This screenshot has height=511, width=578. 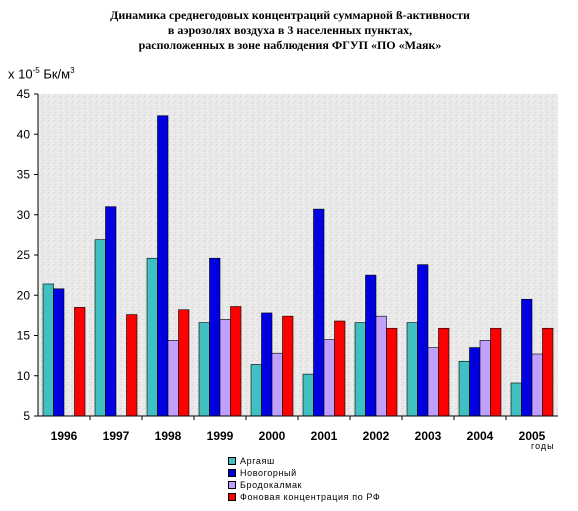 What do you see at coordinates (272, 436) in the screenshot?
I see `x-tick-label: 2000` at bounding box center [272, 436].